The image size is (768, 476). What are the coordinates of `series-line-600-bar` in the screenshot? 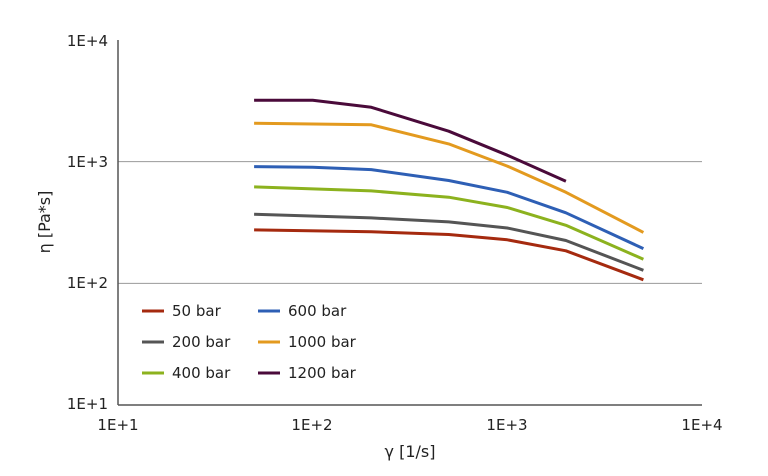 It's located at (449, 207).